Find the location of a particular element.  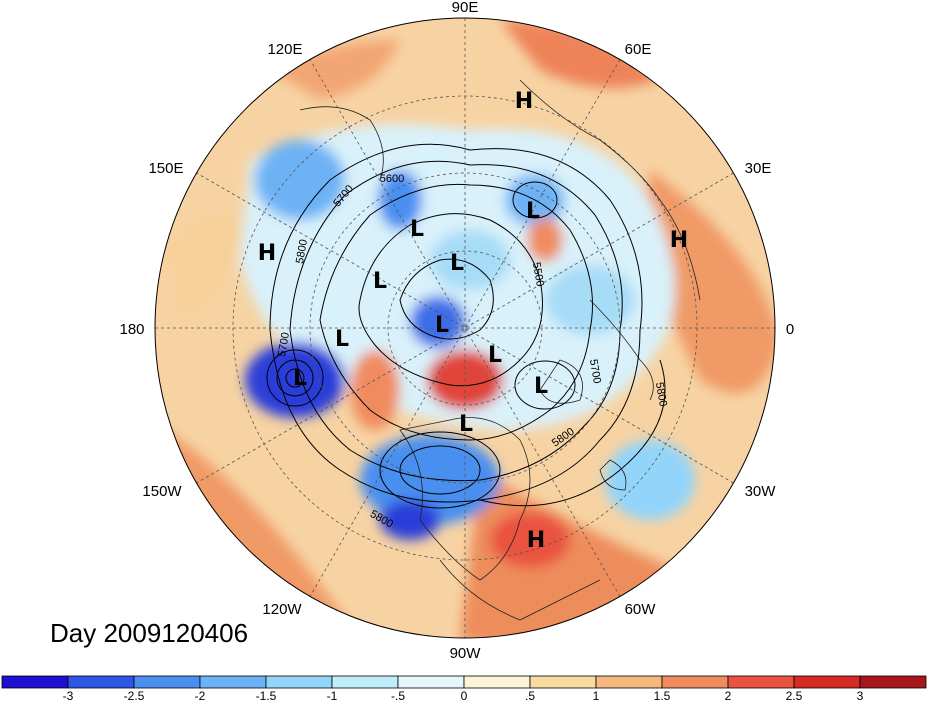

colorbar-tick-label: -.5 is located at coordinates (398, 695).